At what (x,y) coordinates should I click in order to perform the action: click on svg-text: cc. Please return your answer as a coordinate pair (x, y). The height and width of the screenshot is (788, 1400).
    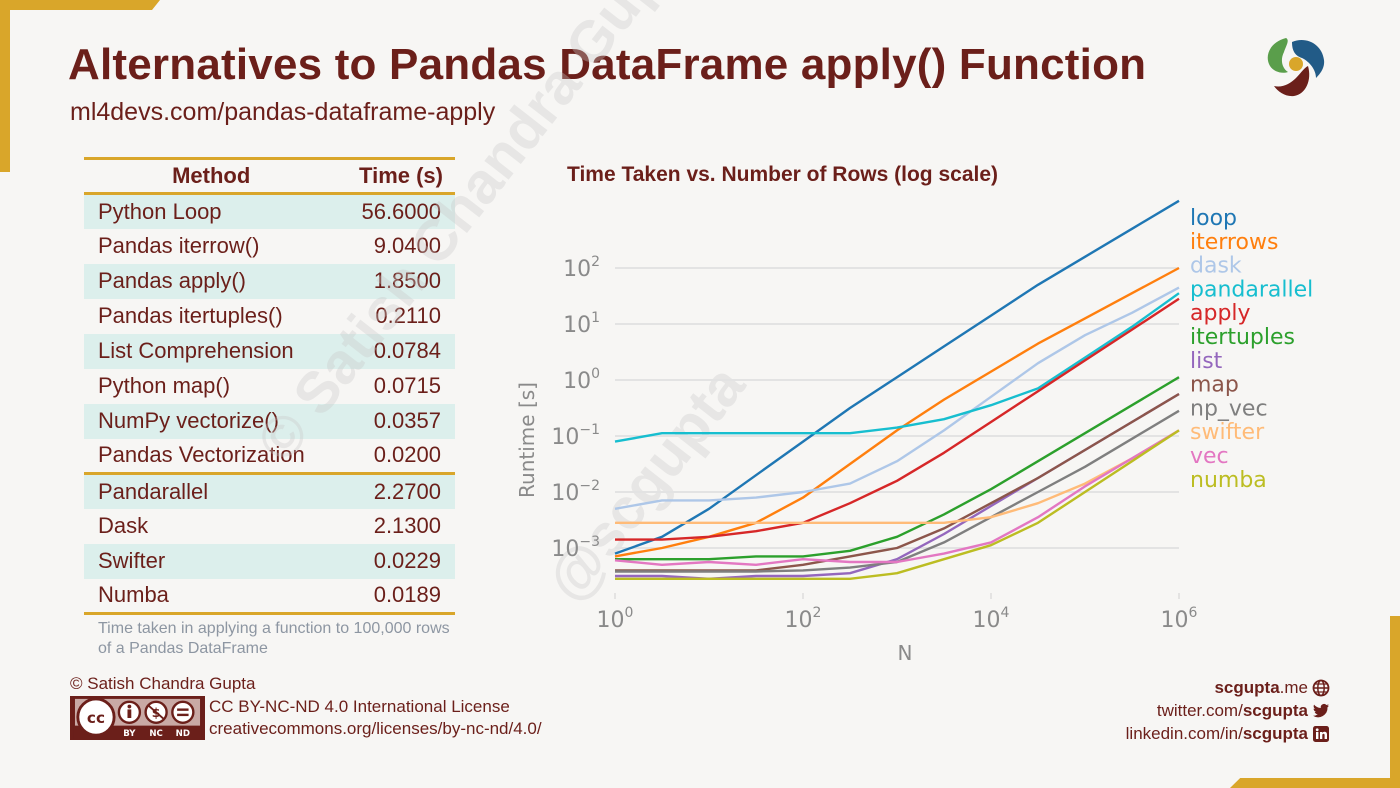
    Looking at the image, I should click on (96, 718).